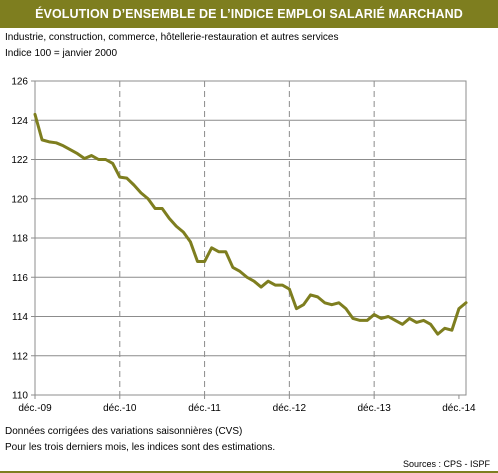 The width and height of the screenshot is (498, 473). What do you see at coordinates (19, 160) in the screenshot?
I see `y-tick-label: 122` at bounding box center [19, 160].